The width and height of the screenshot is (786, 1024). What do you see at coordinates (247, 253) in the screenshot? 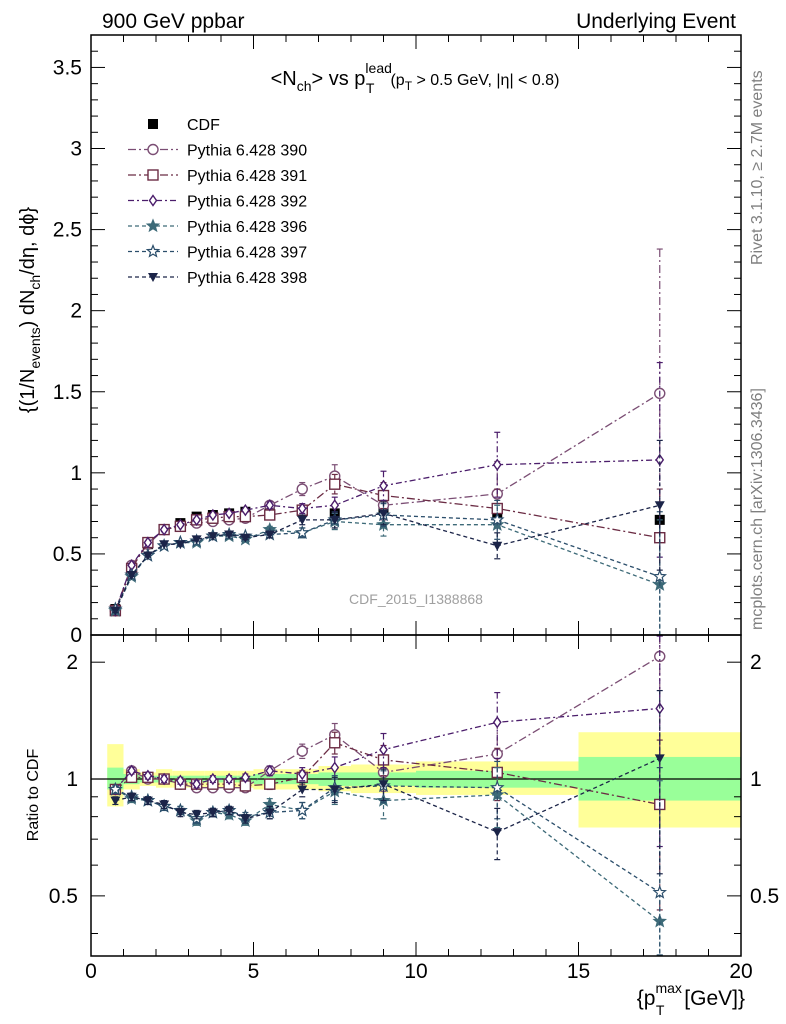
I see `legend-label-5: Pythia 6.428 397` at bounding box center [247, 253].